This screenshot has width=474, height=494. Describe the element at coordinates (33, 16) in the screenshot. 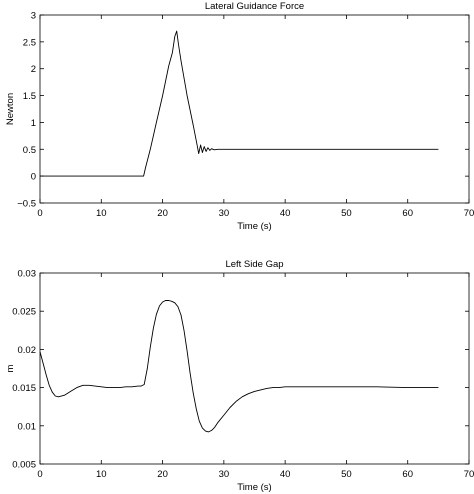

I see `y-tick-label: 3` at that location.